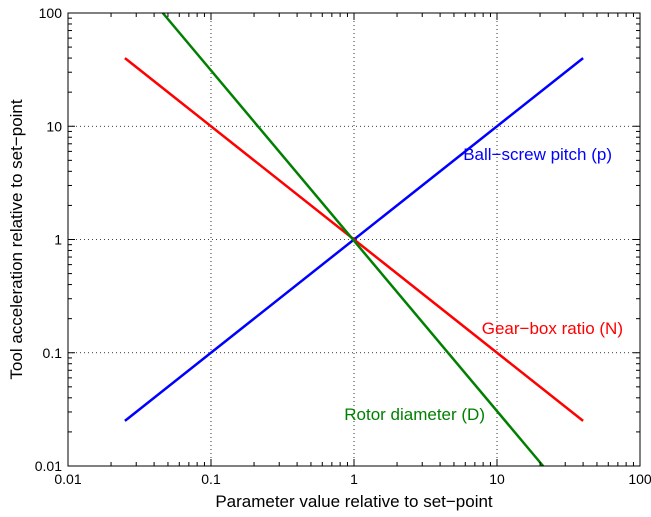 The height and width of the screenshot is (517, 651). Describe the element at coordinates (639, 479) in the screenshot. I see `x-tick-label: 100` at that location.